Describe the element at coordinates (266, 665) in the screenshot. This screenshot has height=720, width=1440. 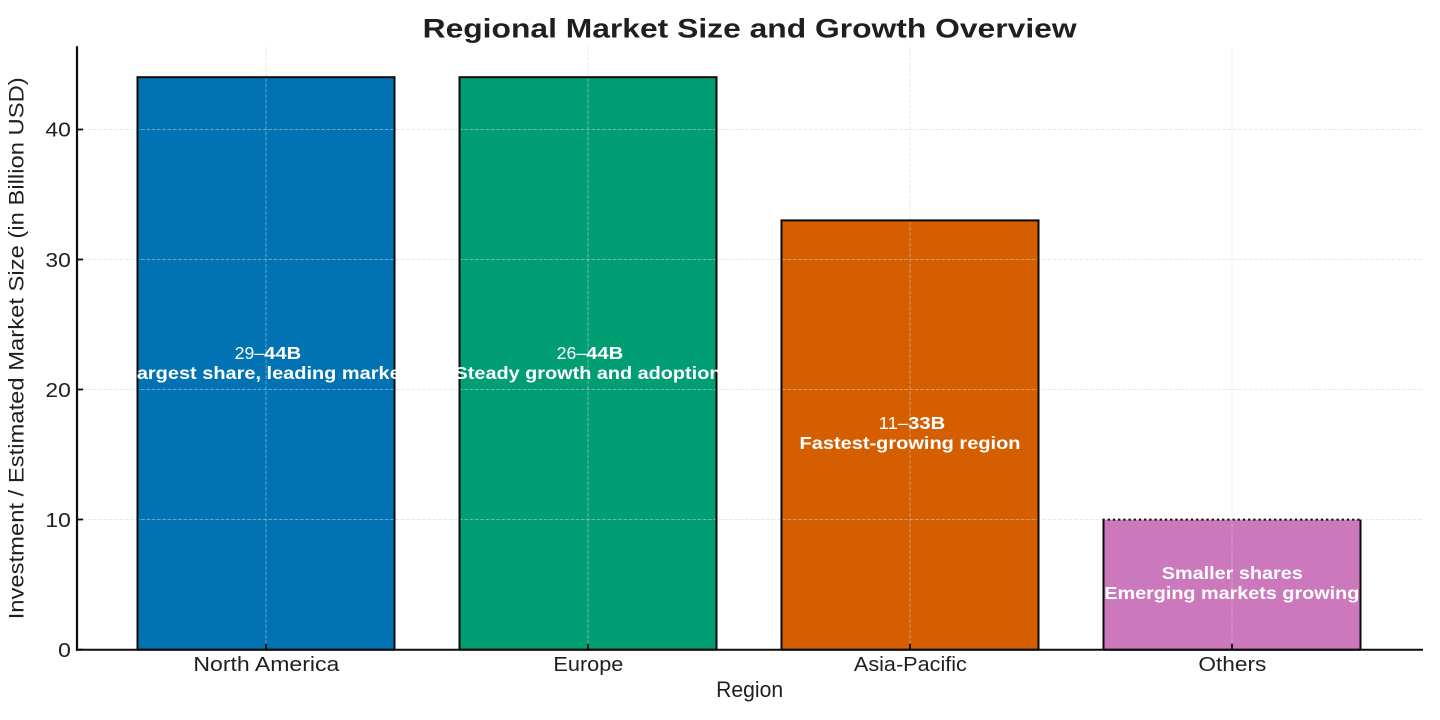
I see `svg-text: North America` at that location.